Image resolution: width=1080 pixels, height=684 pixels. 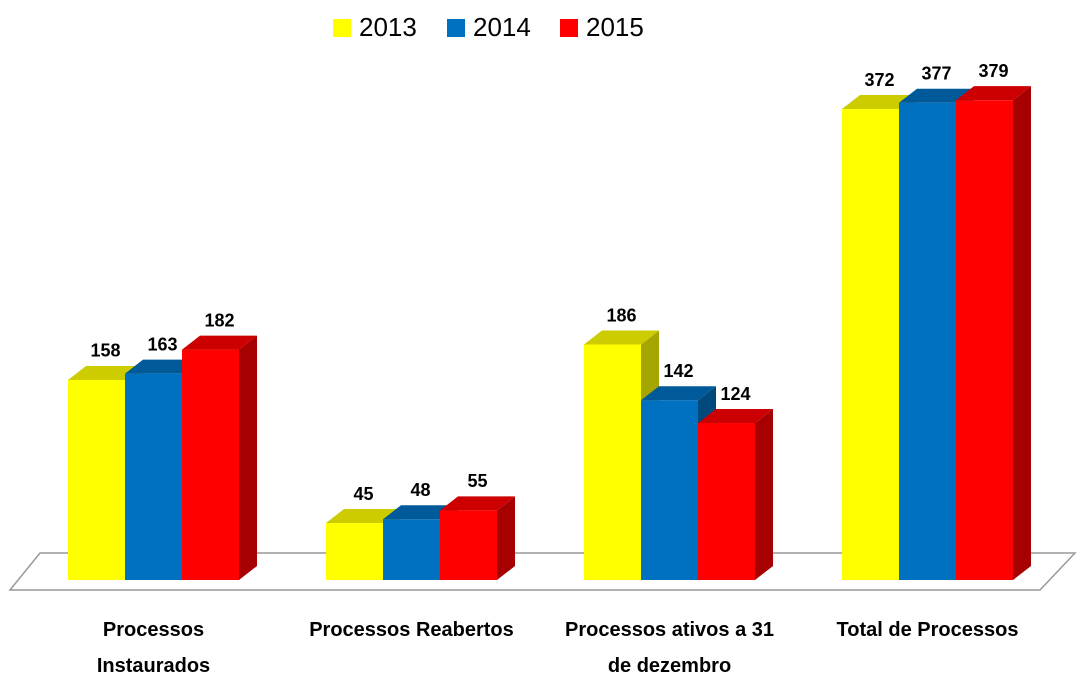 What do you see at coordinates (153, 648) in the screenshot?
I see `x-tick-label: Processos Instaurados` at bounding box center [153, 648].